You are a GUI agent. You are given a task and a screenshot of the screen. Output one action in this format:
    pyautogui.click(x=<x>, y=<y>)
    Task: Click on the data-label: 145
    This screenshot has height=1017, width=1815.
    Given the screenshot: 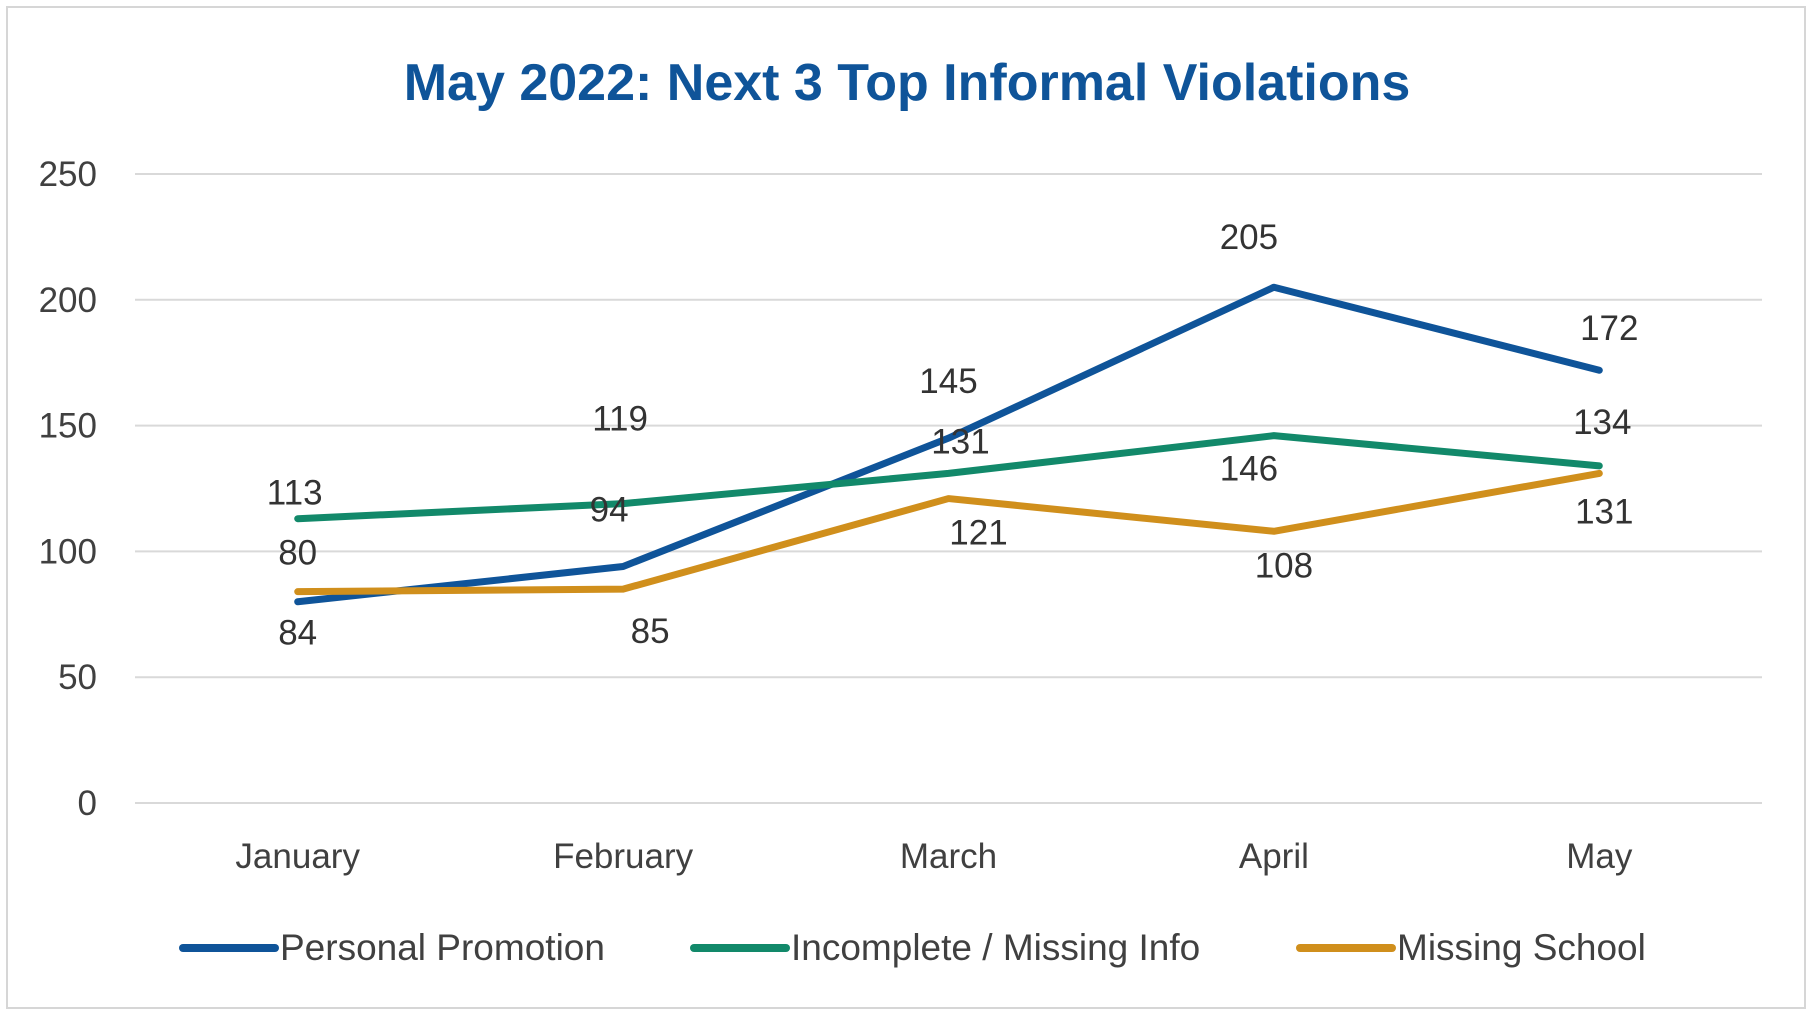 What is the action you would take?
    pyautogui.click(x=948, y=381)
    